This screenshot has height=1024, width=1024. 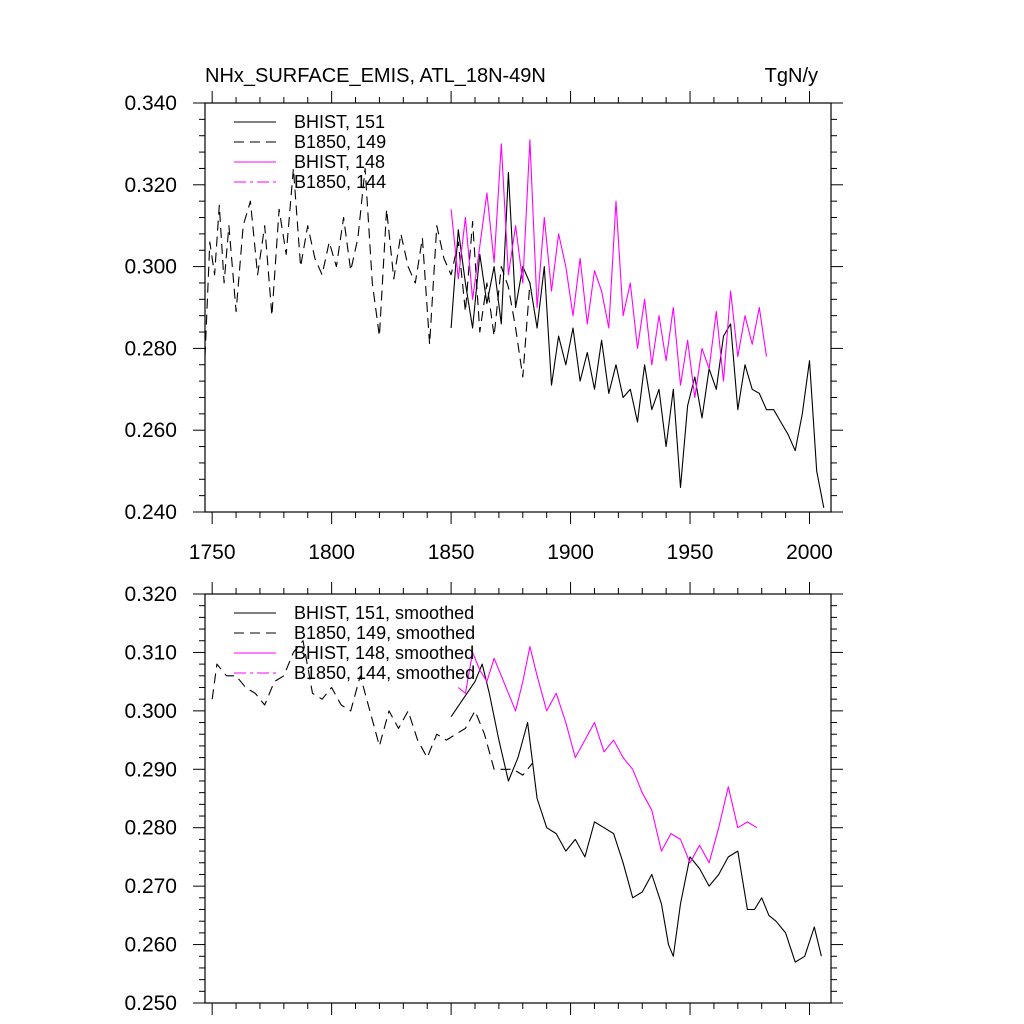 I want to click on x-tick-label: 2000, so click(x=809, y=552).